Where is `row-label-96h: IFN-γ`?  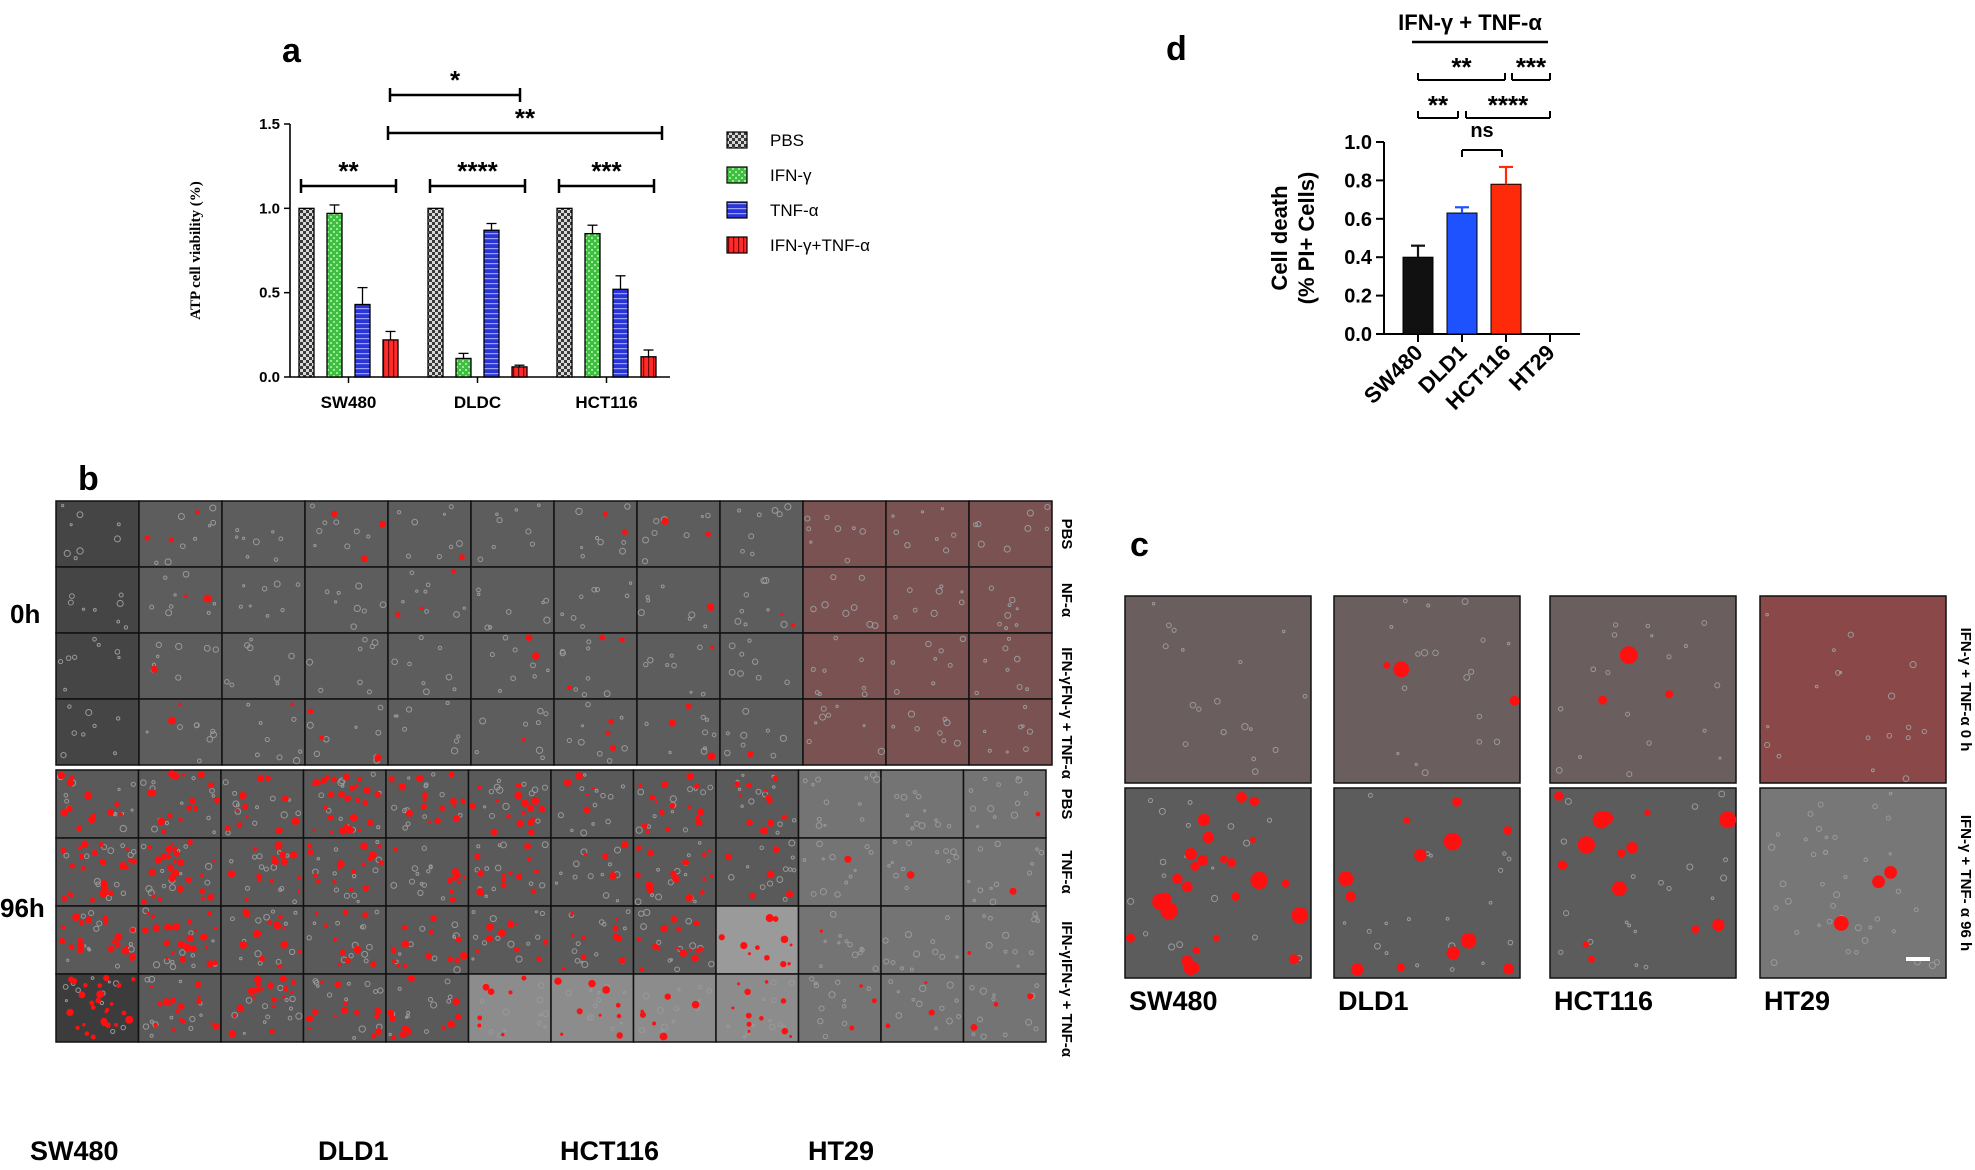 row-label-96h: IFN-γ is located at coordinates (1066, 940).